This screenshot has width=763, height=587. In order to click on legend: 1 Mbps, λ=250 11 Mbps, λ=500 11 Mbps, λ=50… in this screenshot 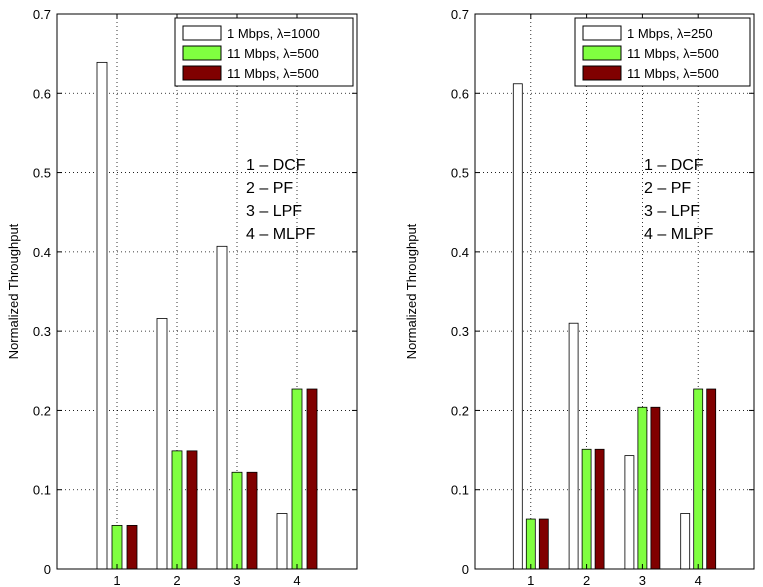, I will do `click(662, 52)`.